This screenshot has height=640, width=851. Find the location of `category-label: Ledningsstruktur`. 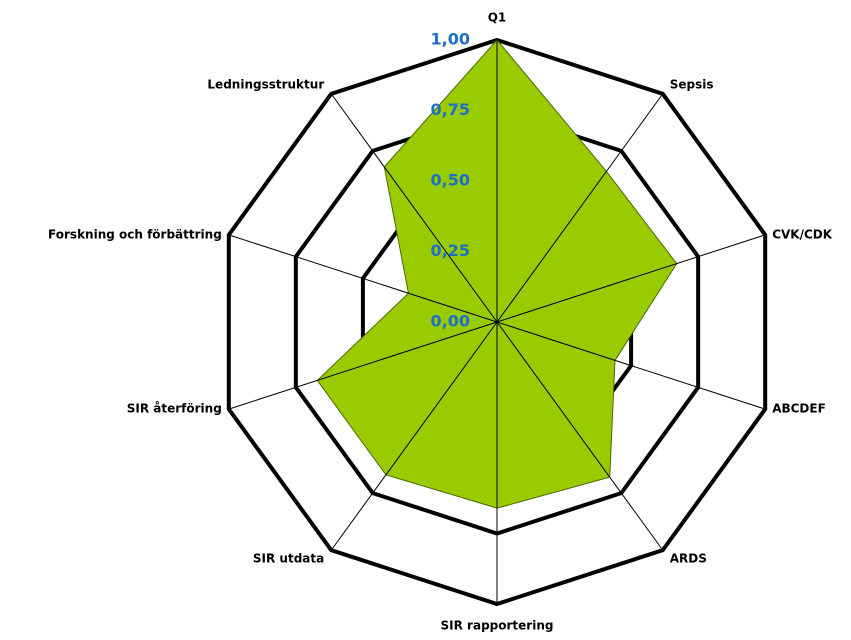

category-label: Ledningsstruktur is located at coordinates (265, 84).